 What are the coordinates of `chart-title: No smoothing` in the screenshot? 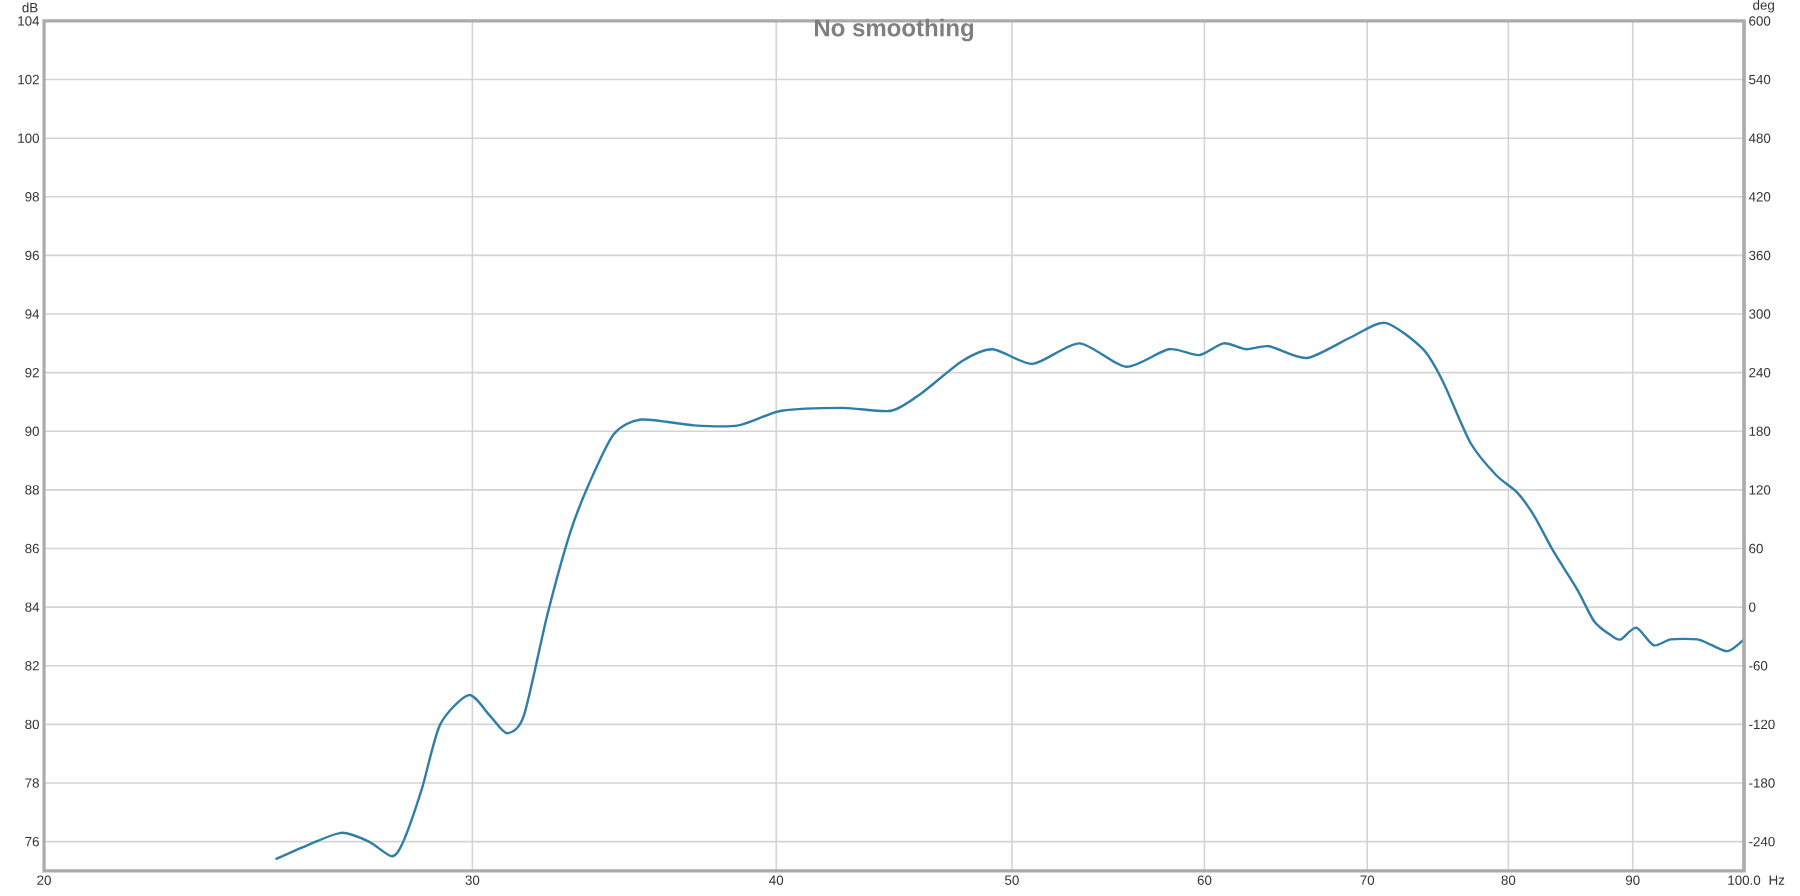 It's located at (894, 29).